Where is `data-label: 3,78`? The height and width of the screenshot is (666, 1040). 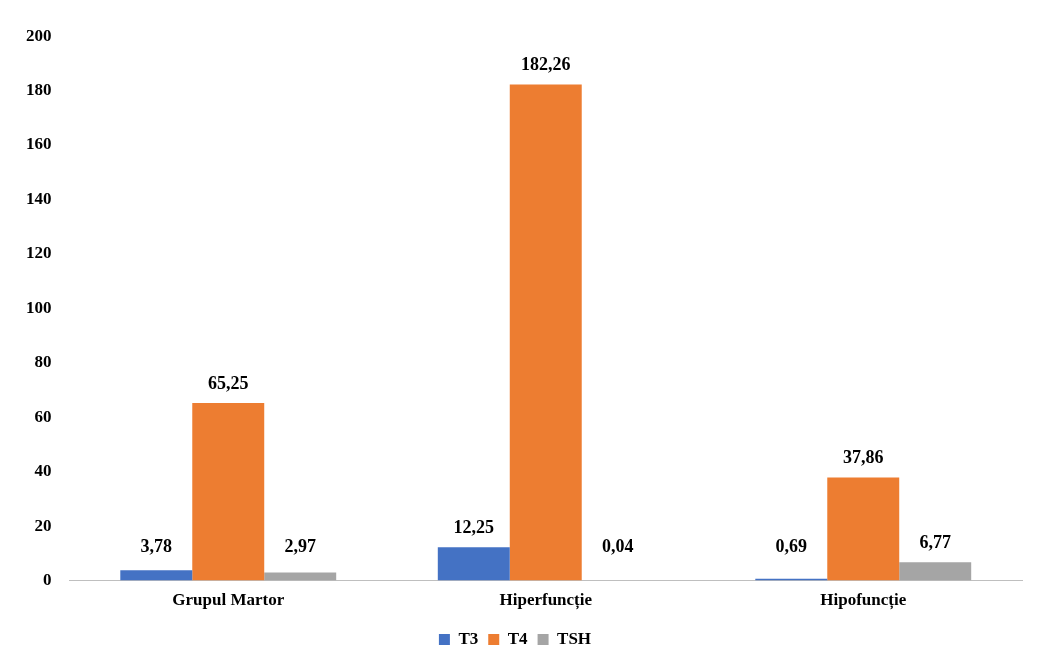 data-label: 3,78 is located at coordinates (156, 546).